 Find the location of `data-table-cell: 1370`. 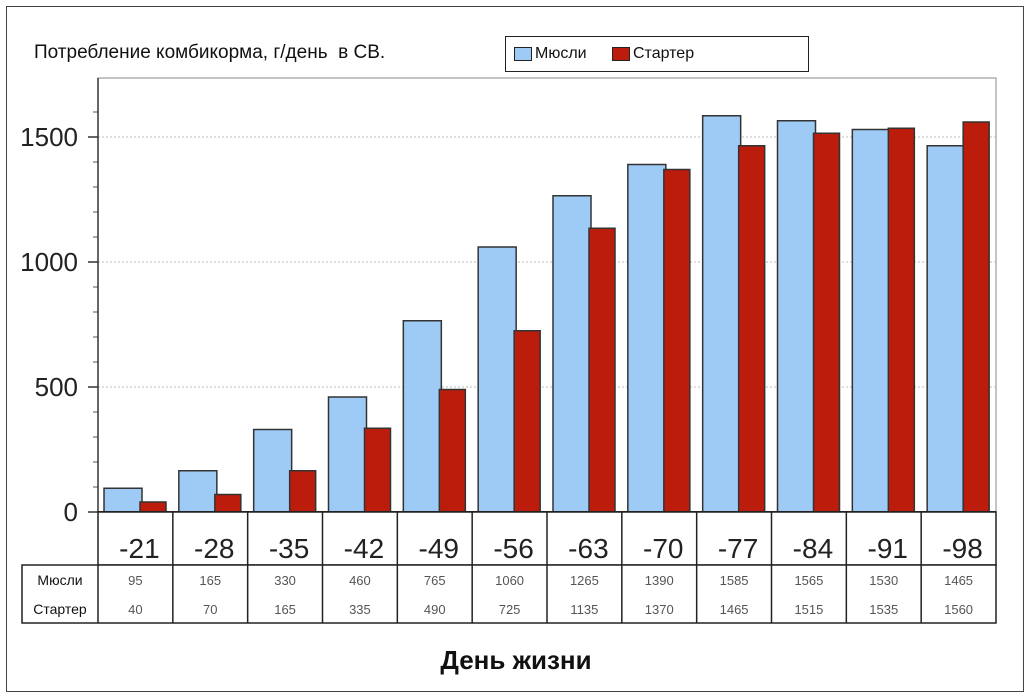

data-table-cell: 1370 is located at coordinates (659, 609).